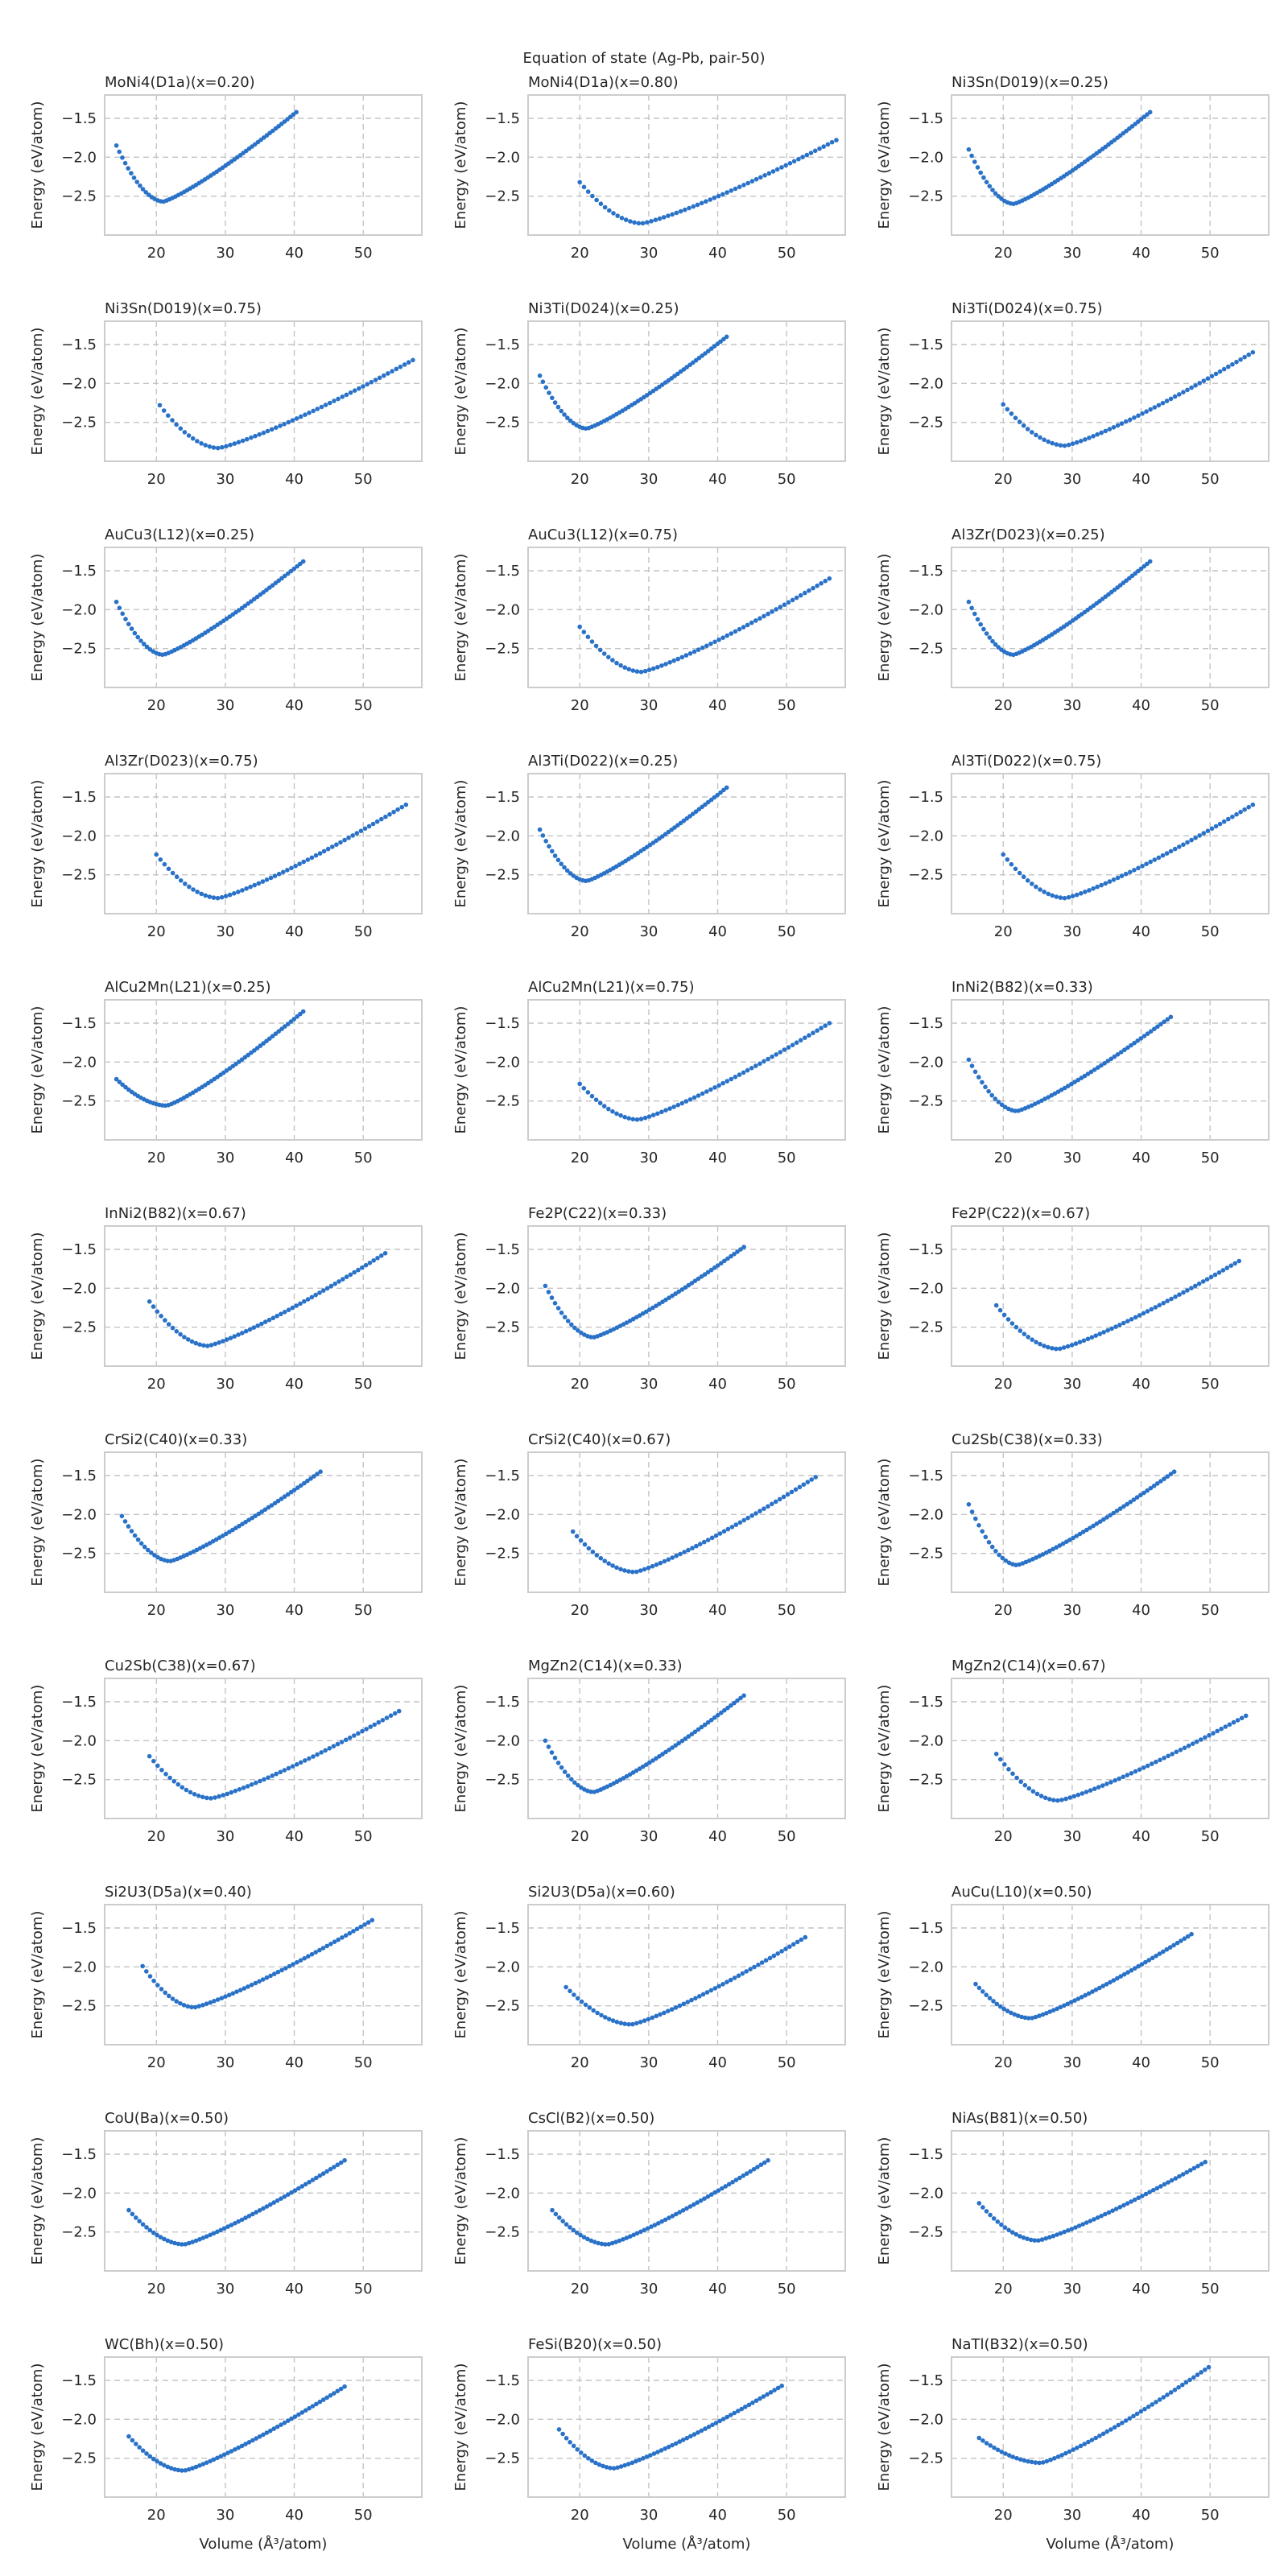 This screenshot has width=1288, height=2576. Describe the element at coordinates (926, 1929) in the screenshot. I see `y-tick-label: −1.5` at that location.